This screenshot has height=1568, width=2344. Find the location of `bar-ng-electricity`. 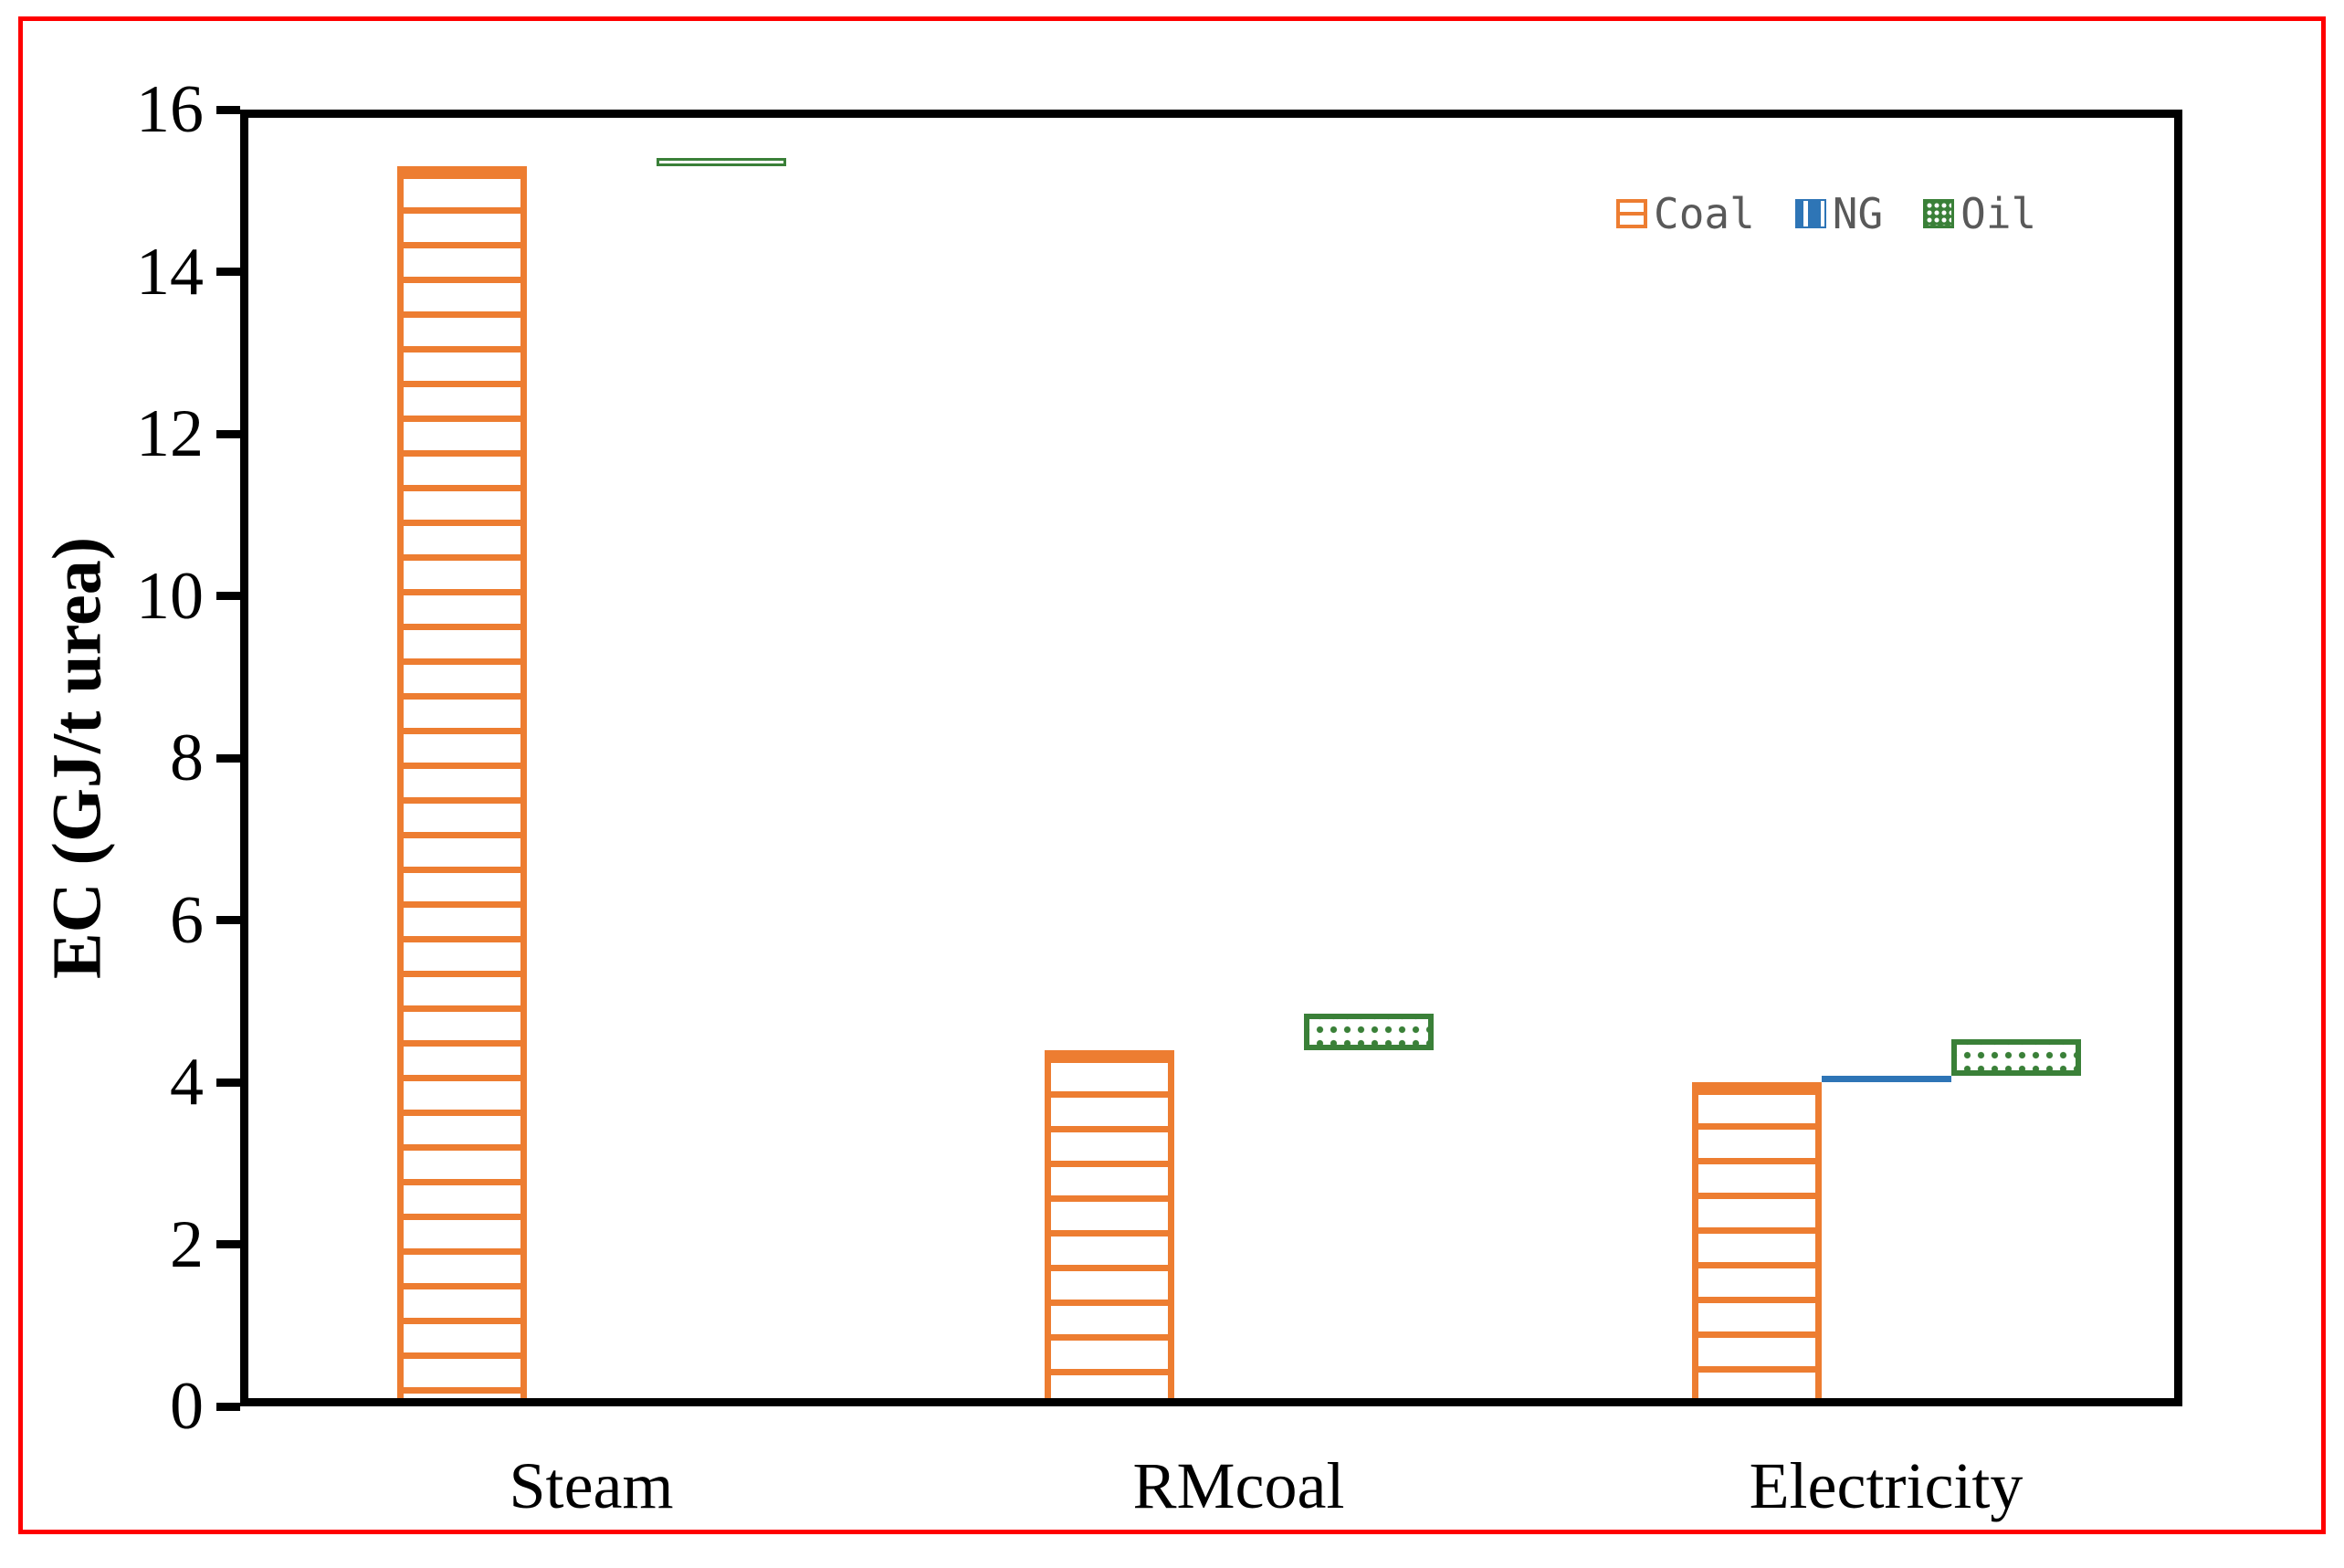

bar-ng-electricity is located at coordinates (1886, 1078).